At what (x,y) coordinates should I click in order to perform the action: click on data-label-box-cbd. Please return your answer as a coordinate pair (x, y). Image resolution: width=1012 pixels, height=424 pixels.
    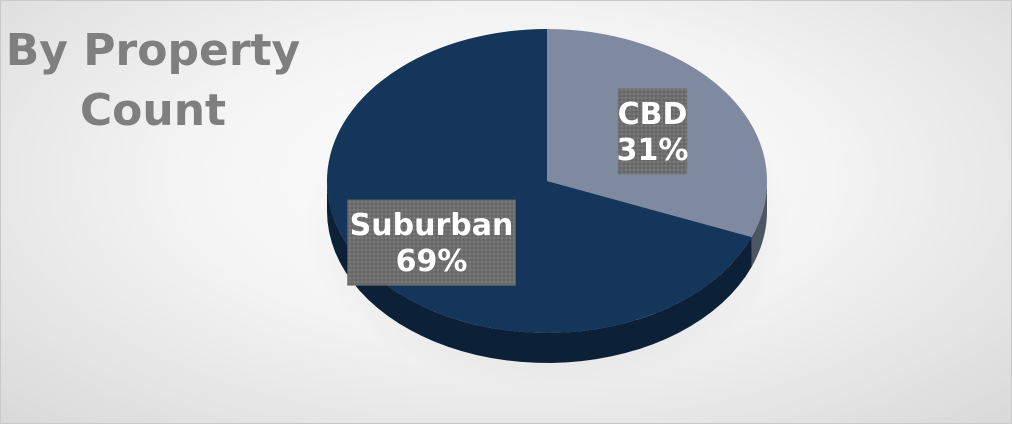
    Looking at the image, I should click on (652, 131).